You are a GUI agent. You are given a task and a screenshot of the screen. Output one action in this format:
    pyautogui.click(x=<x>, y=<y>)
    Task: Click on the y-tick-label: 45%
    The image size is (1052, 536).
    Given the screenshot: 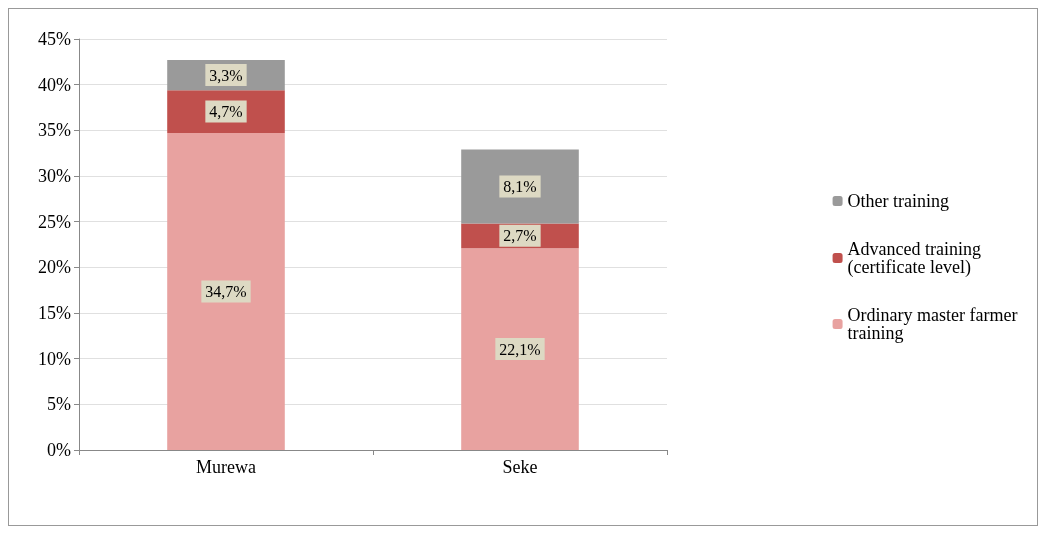 What is the action you would take?
    pyautogui.click(x=54, y=39)
    